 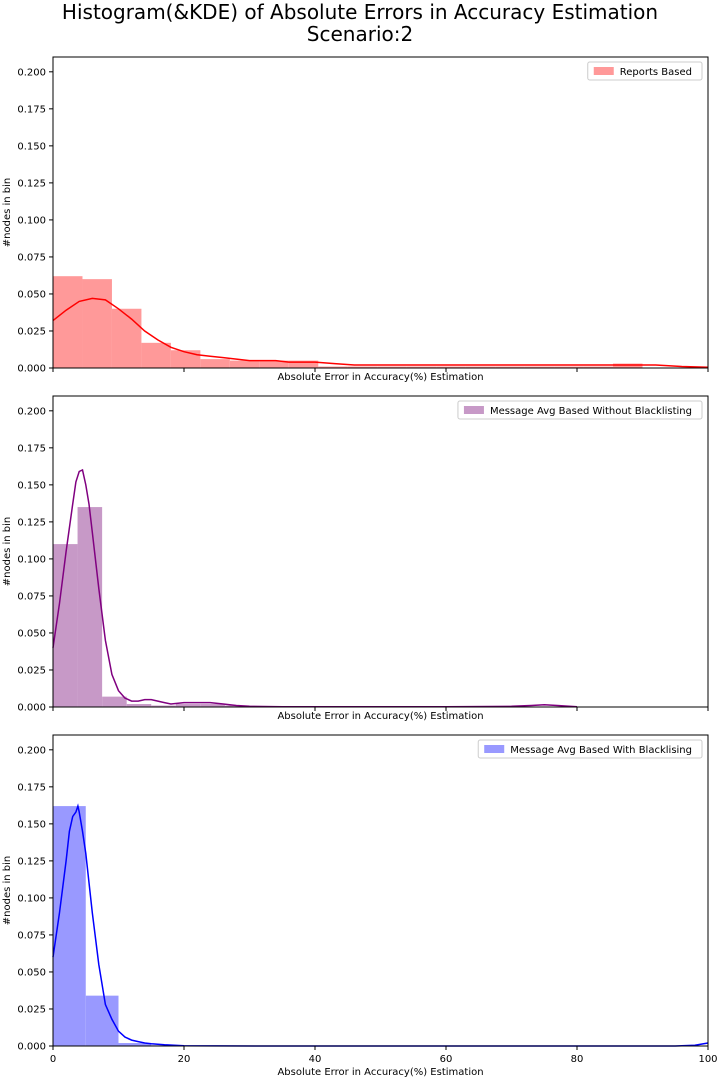 I want to click on legend-label: Message Avg Based Without Blacklisting, so click(x=591, y=411).